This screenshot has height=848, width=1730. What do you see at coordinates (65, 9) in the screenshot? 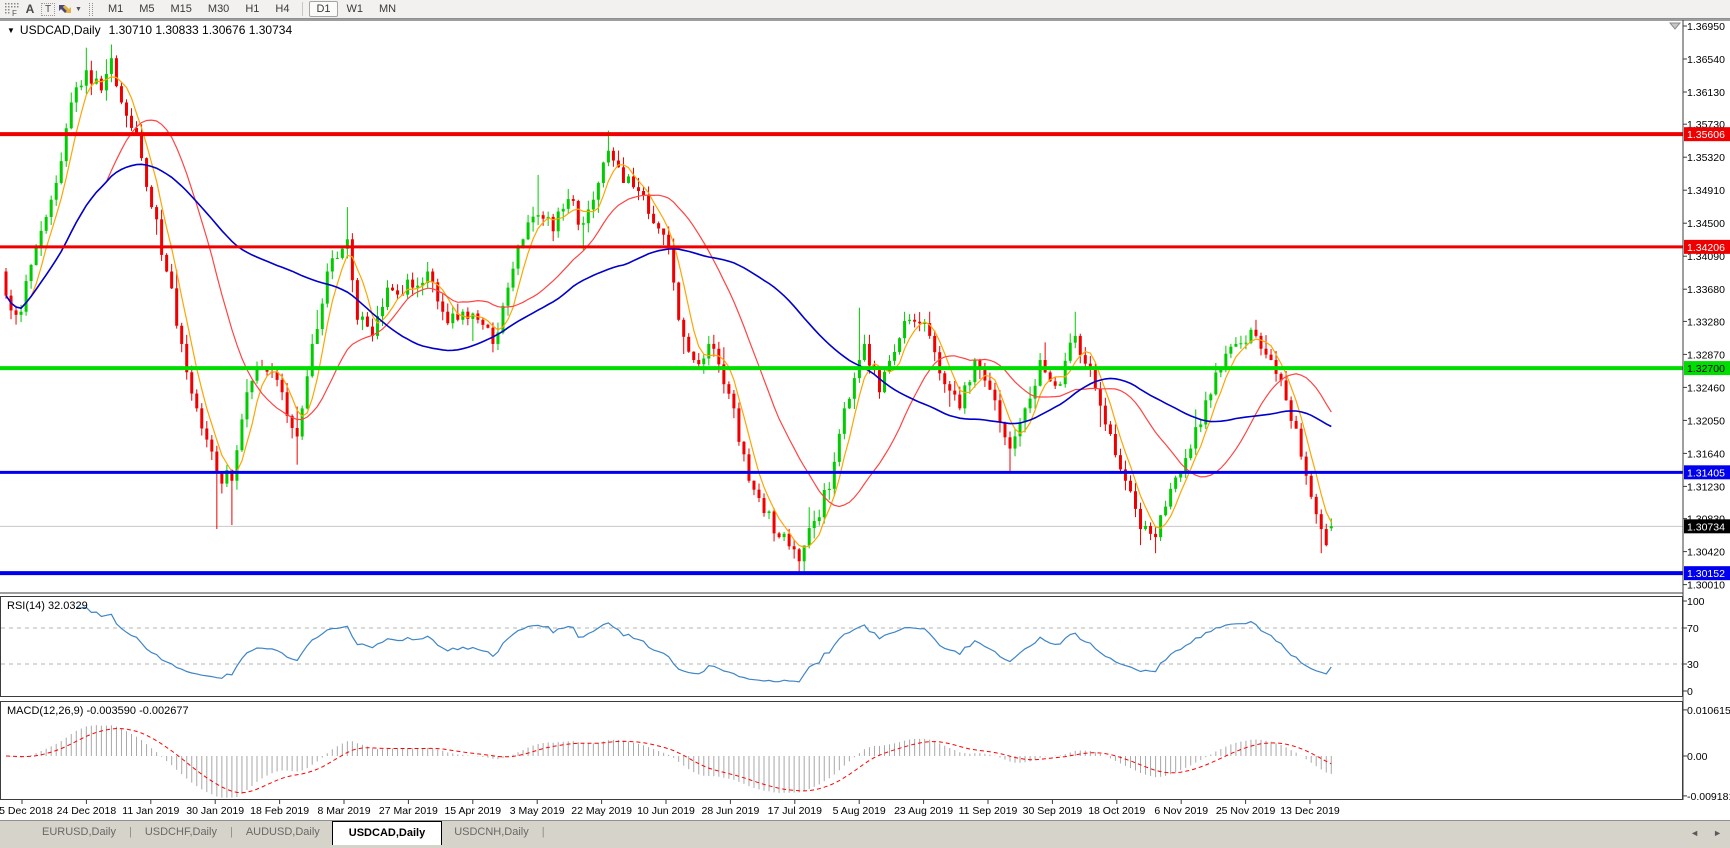
I see `diagonal-arrows-icon` at bounding box center [65, 9].